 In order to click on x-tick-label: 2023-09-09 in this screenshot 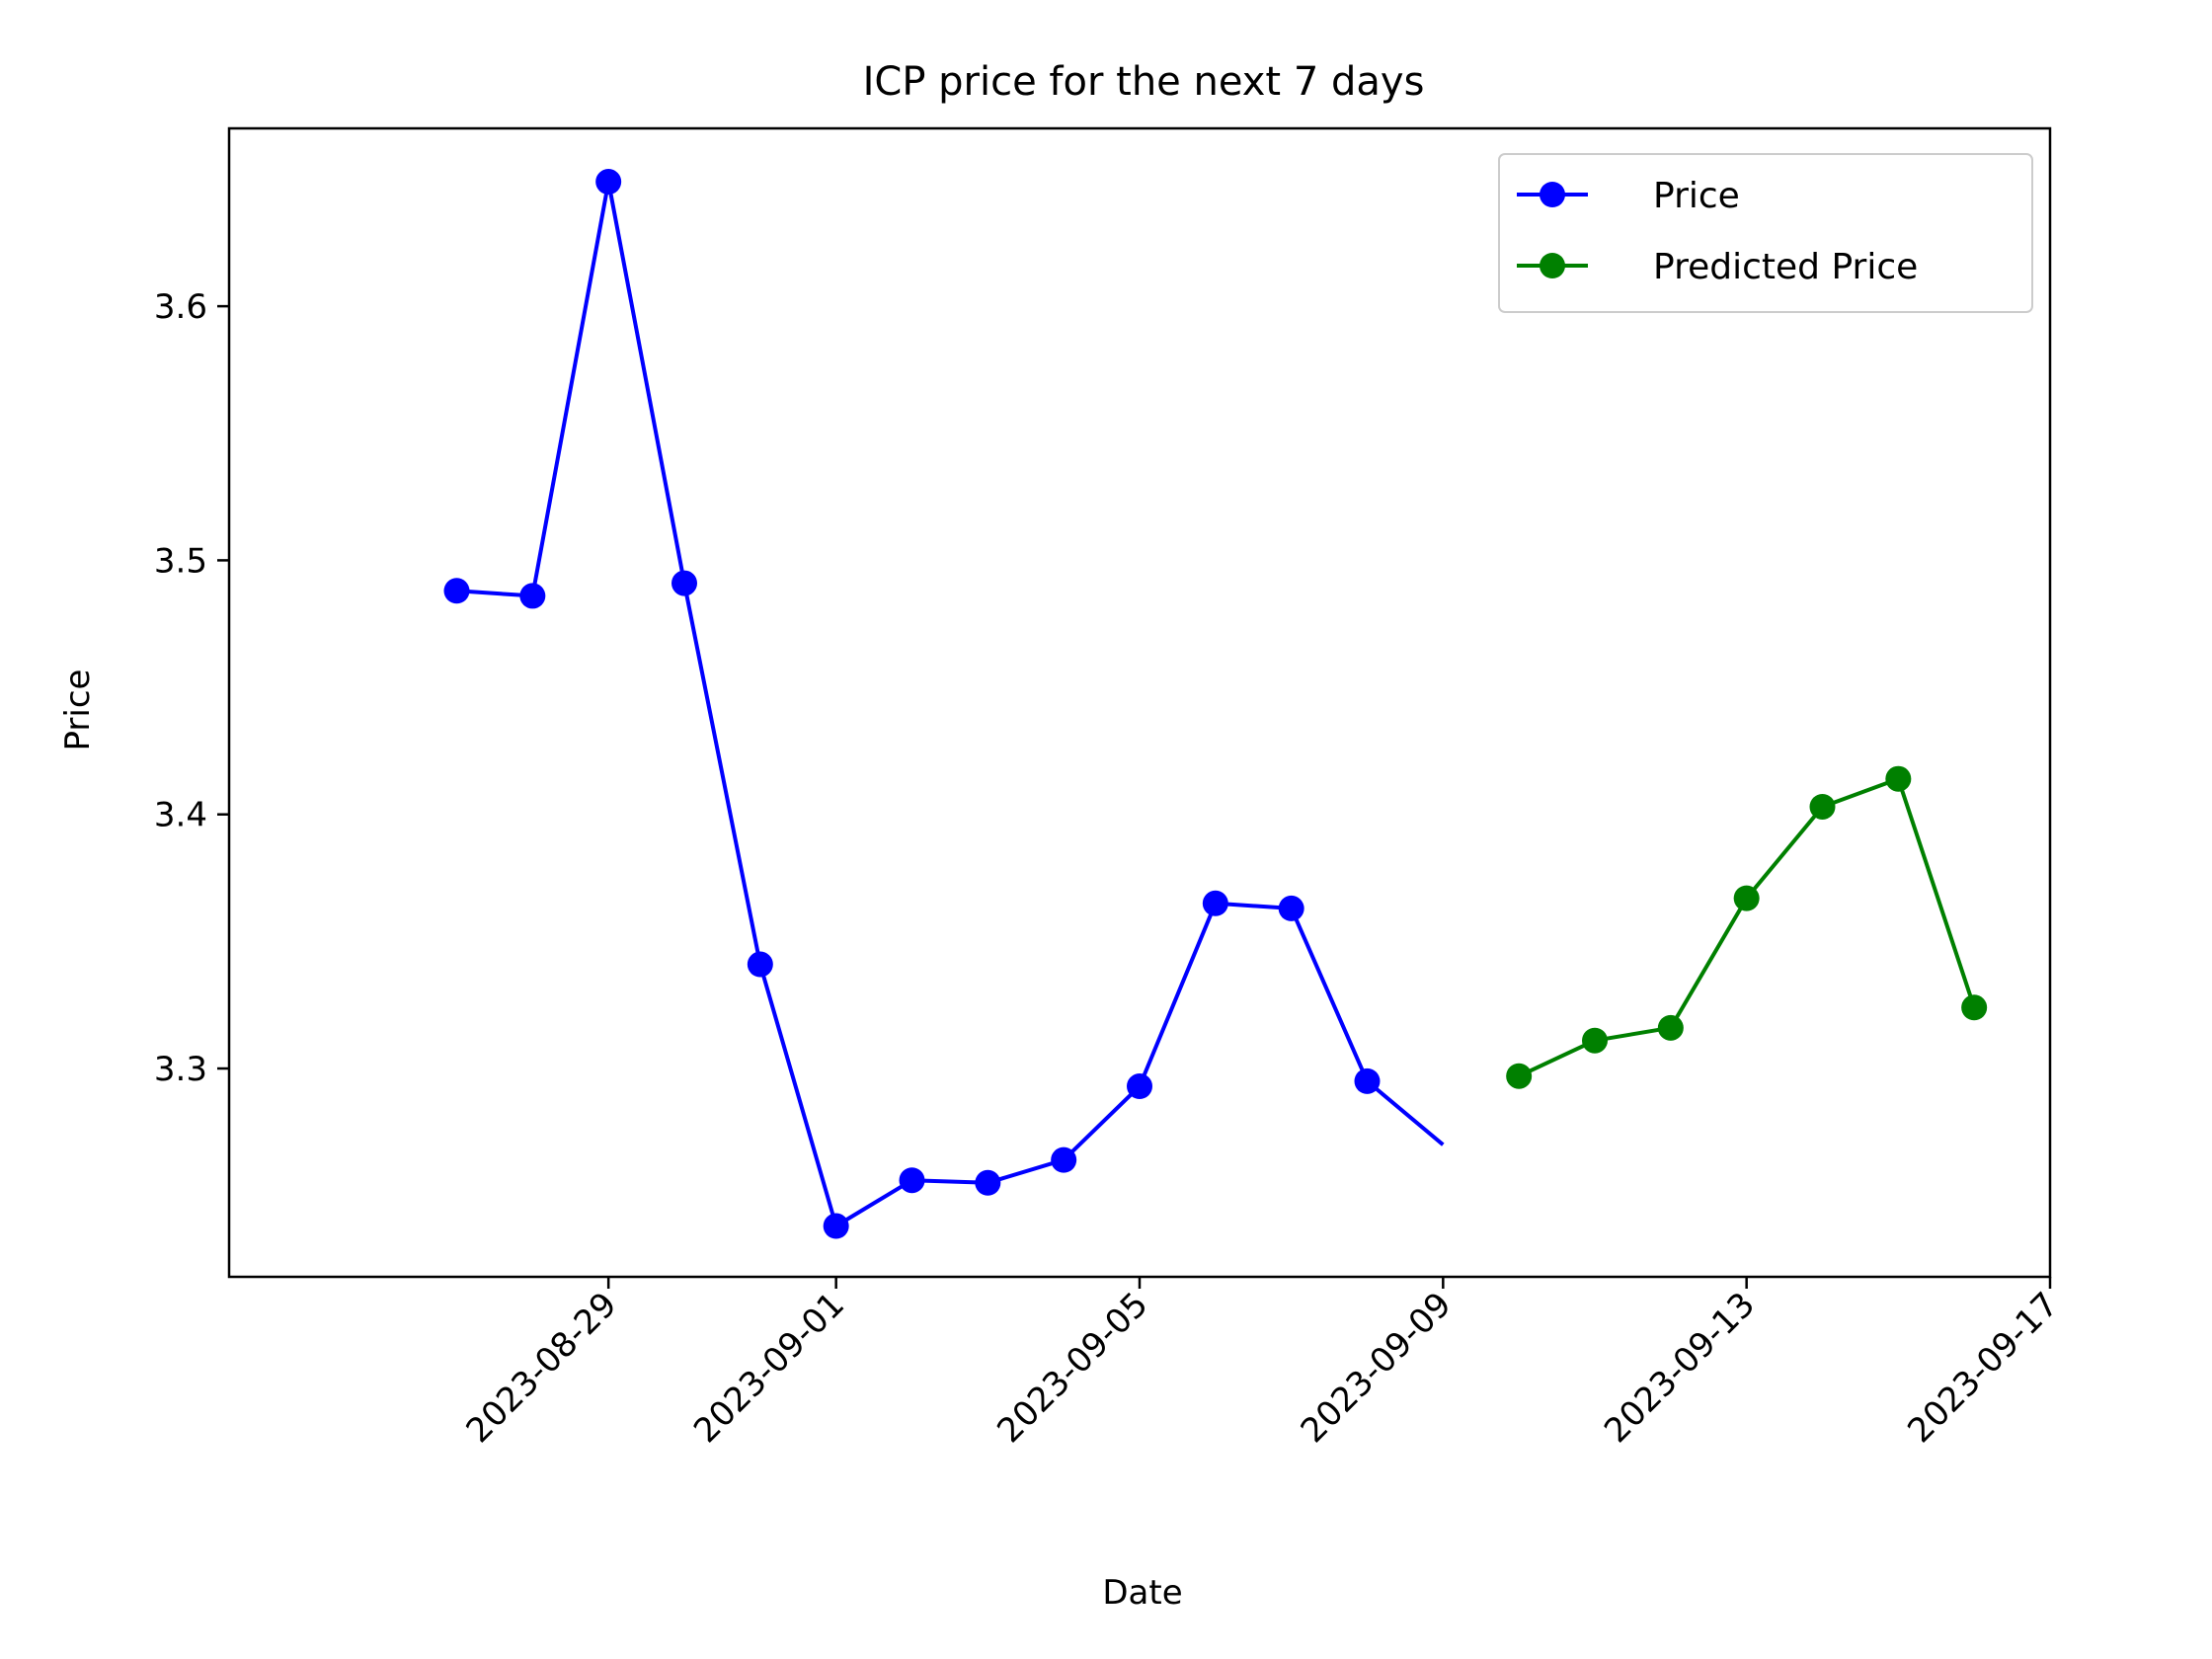, I will do `click(1377, 1368)`.